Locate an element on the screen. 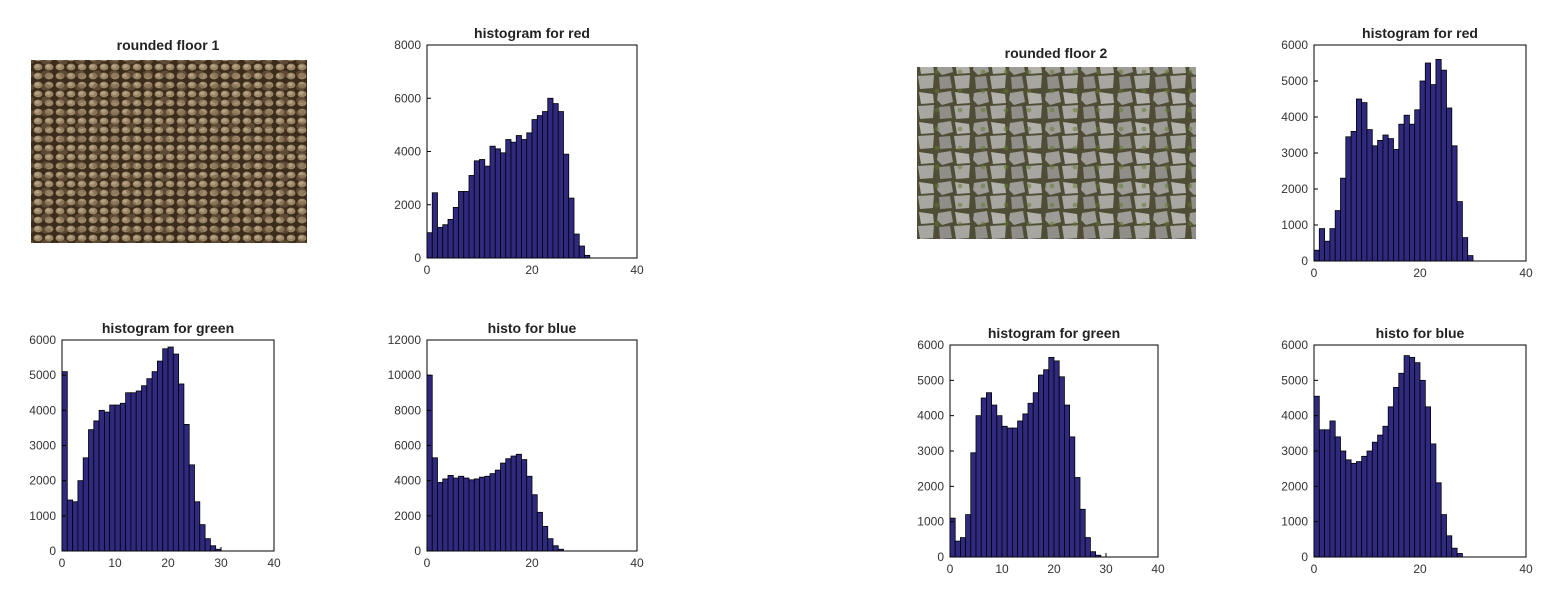 The width and height of the screenshot is (1550, 600). flagstone-photo-moss is located at coordinates (1056, 153).